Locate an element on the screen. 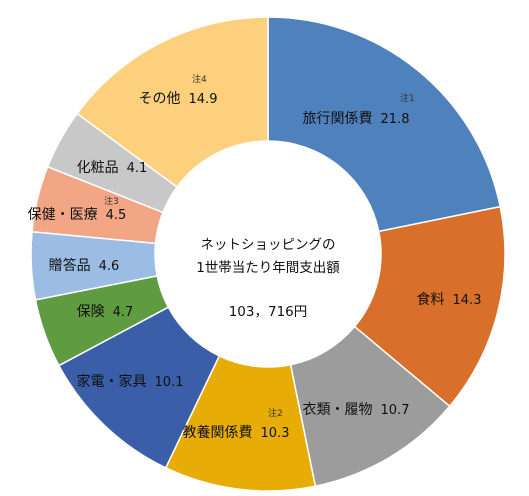 The height and width of the screenshot is (496, 529). slice-category-5: 家電・家具 is located at coordinates (112, 381).